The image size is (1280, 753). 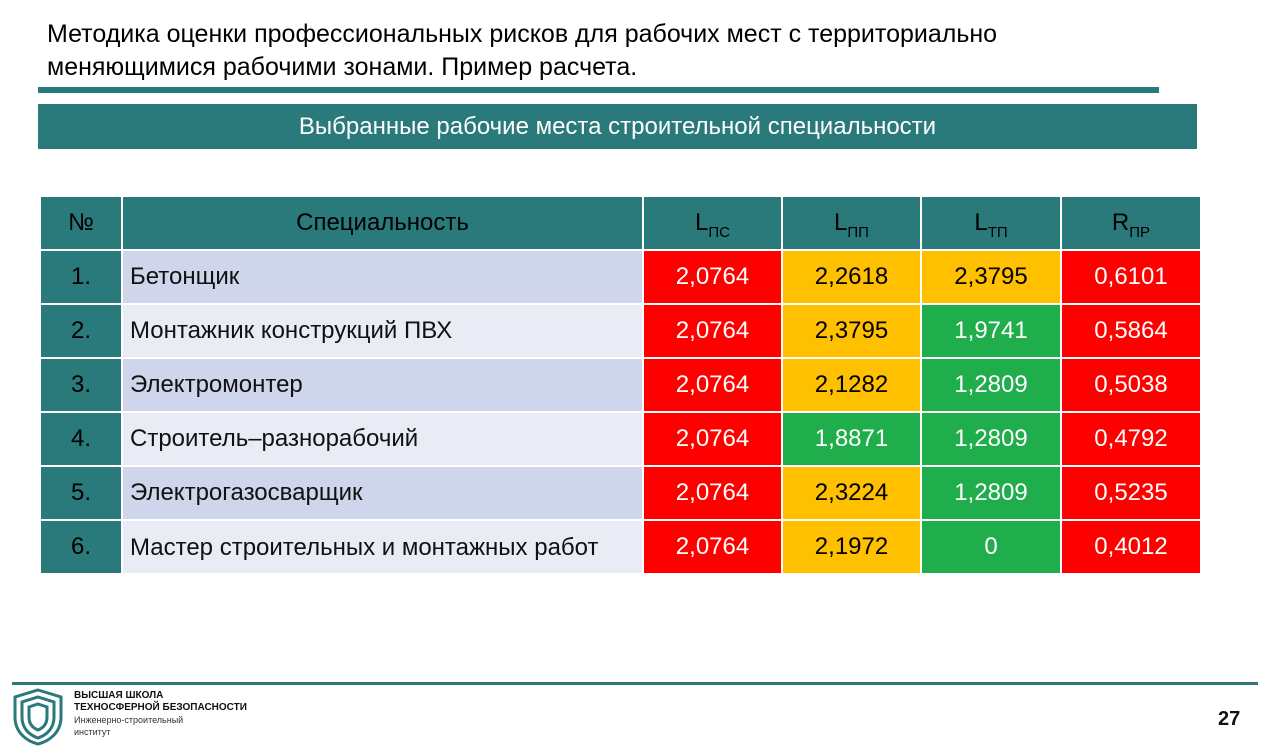 I want to click on cell-rpr: 0,5235, so click(x=1131, y=493).